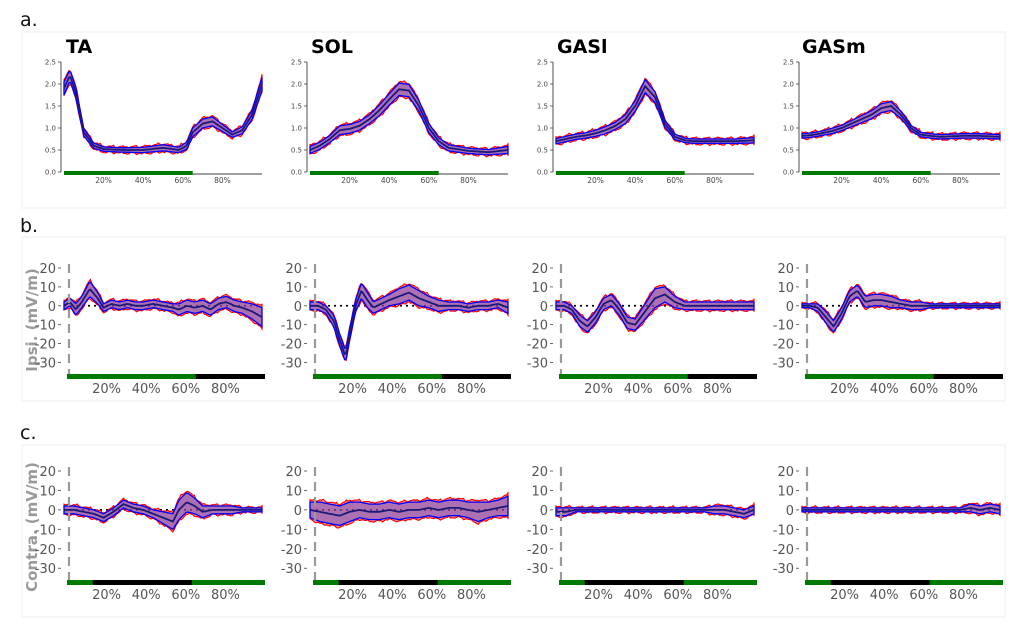  Describe the element at coordinates (409, 511) in the screenshot. I see `panel-c-sol-condition-2-band` at that location.